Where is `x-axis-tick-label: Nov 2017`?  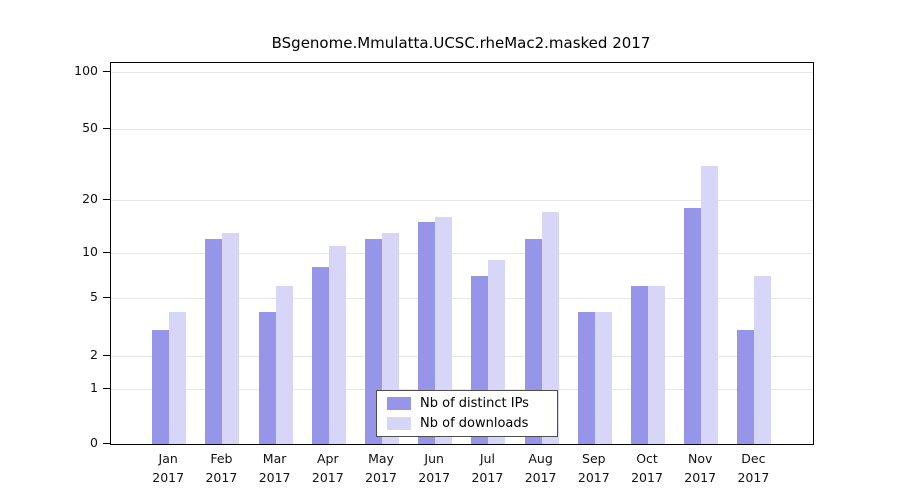
x-axis-tick-label: Nov 2017 is located at coordinates (700, 469).